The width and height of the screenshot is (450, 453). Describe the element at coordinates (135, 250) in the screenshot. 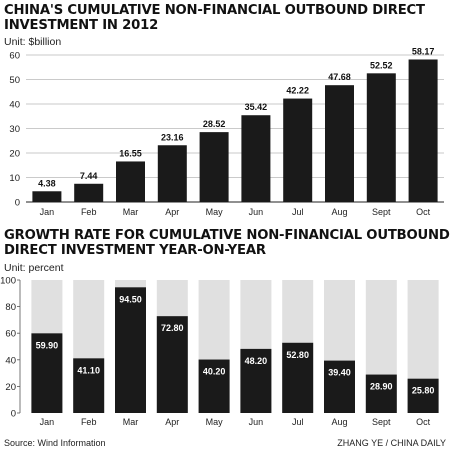

I see `chart2-title-line-2: DIRECT INVESTMENT YEAR-ON-YEAR` at that location.